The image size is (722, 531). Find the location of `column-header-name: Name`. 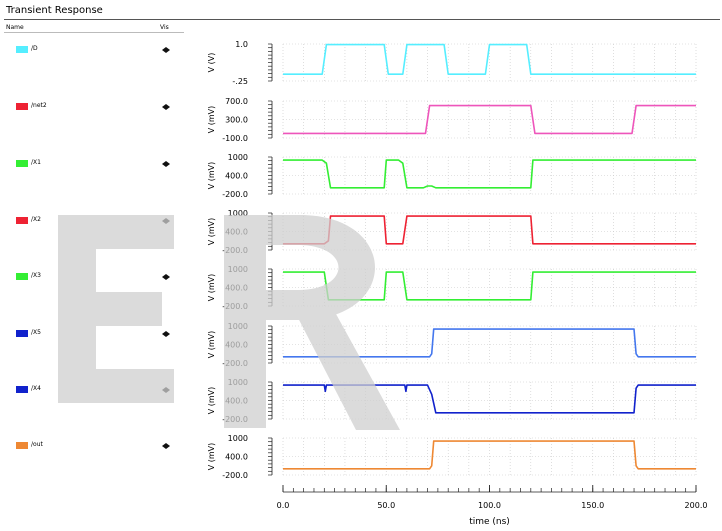

column-header-name: Name is located at coordinates (15, 27).